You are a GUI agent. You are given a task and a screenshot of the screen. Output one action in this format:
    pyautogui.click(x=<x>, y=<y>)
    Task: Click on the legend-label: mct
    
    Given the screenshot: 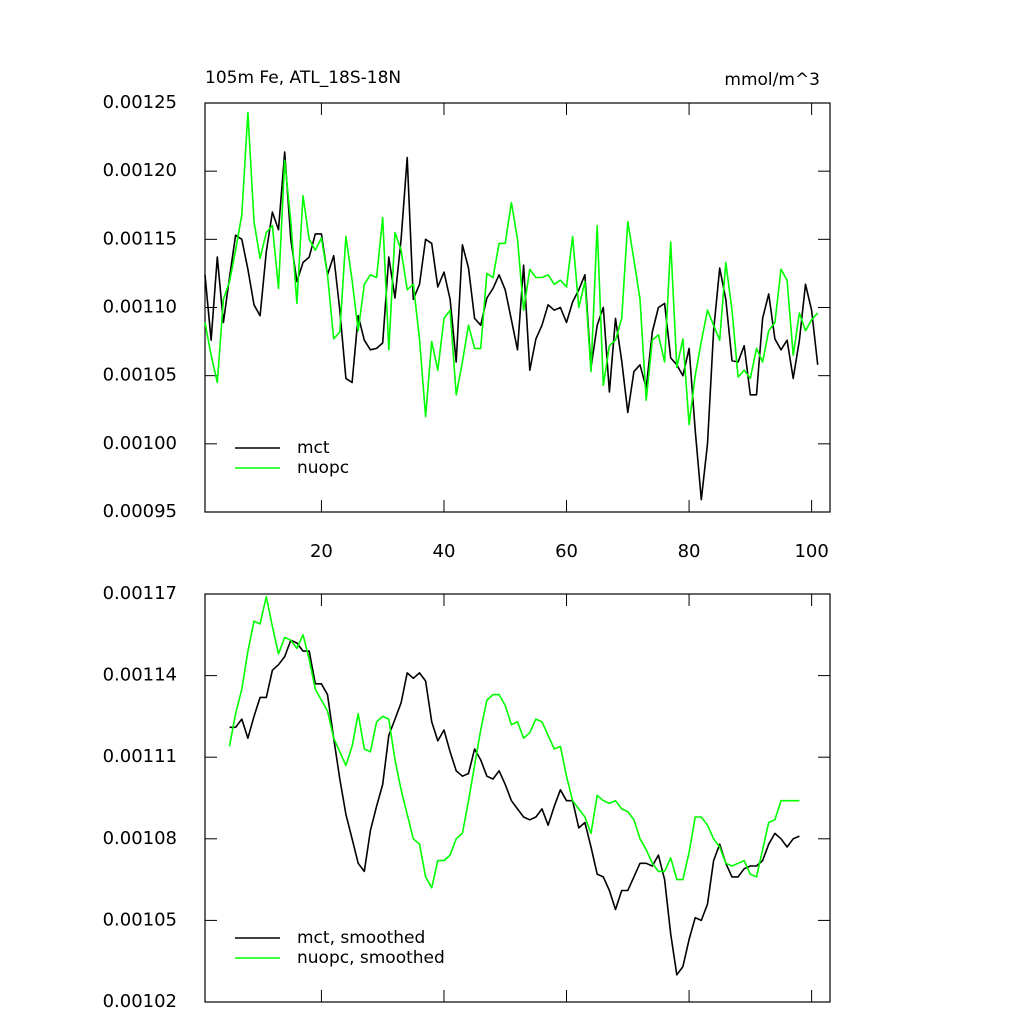 What is the action you would take?
    pyautogui.click(x=313, y=448)
    